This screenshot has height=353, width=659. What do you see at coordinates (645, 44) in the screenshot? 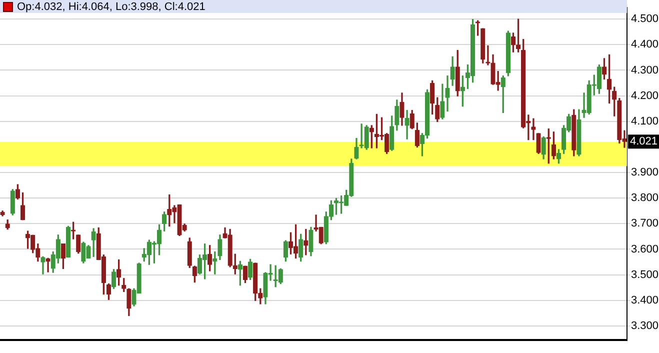
I see `y-tick-label: 4.400` at bounding box center [645, 44].